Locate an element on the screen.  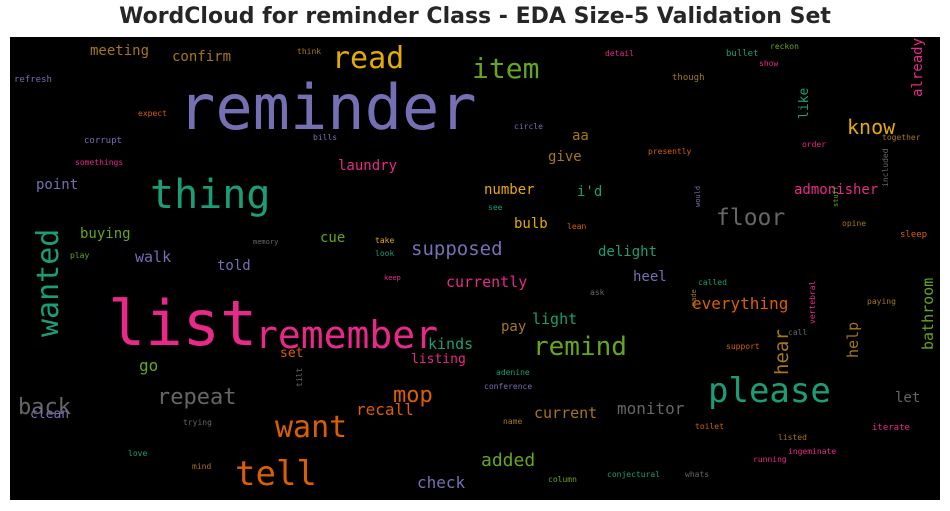
word-reminder: reminder is located at coordinates (327, 107).